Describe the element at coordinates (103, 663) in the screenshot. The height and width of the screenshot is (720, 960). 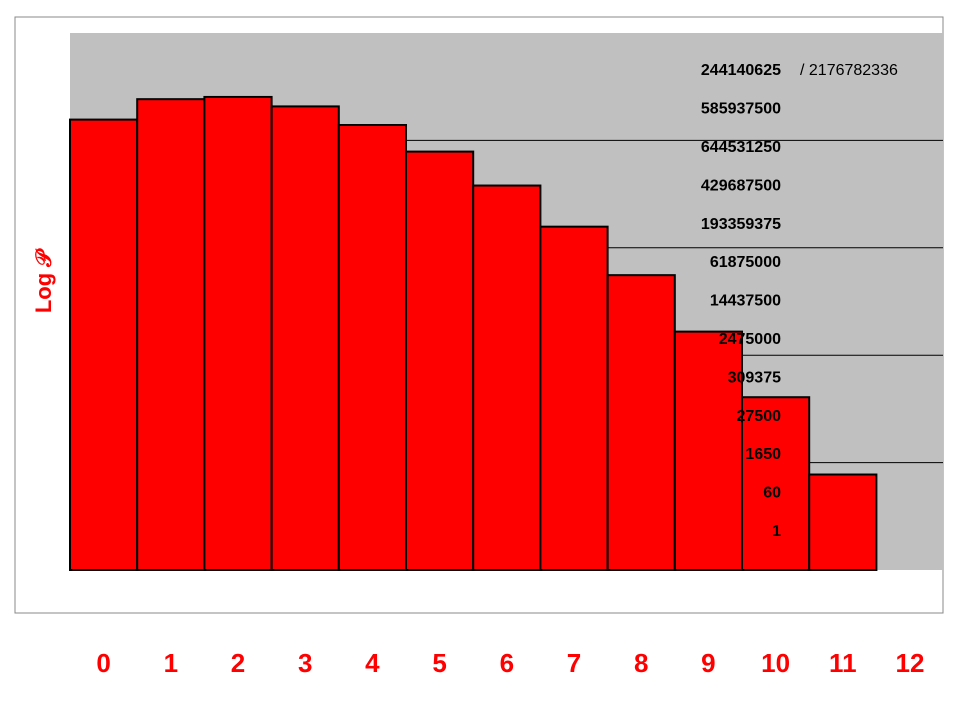
I see `x-tick-label: 0` at that location.